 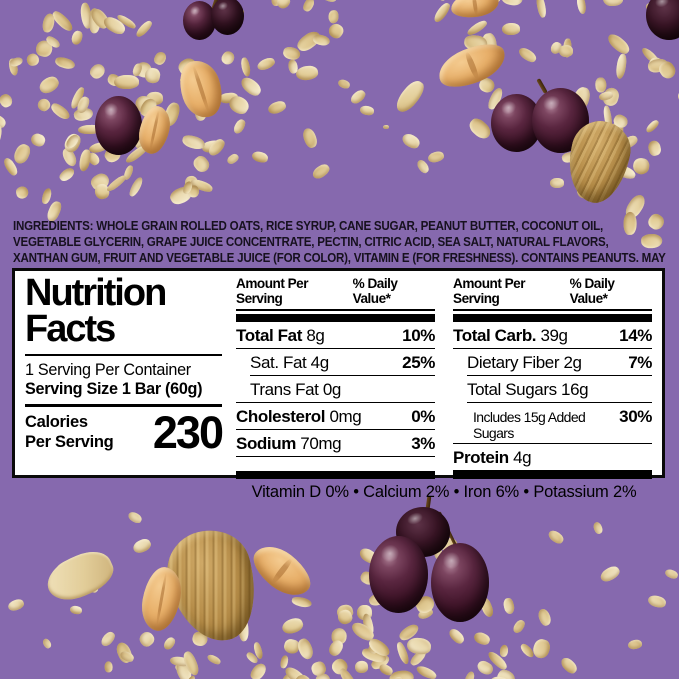 What do you see at coordinates (96, 311) in the screenshot?
I see `nutrition-facts-title: Nutrition Facts` at bounding box center [96, 311].